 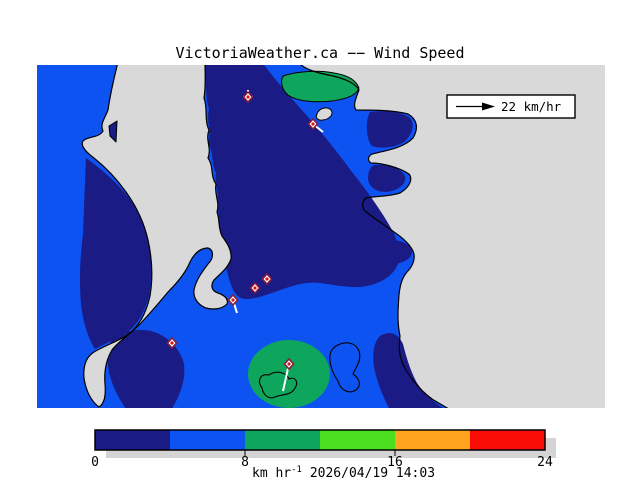 I want to click on colorbar-segments, so click(x=320, y=440).